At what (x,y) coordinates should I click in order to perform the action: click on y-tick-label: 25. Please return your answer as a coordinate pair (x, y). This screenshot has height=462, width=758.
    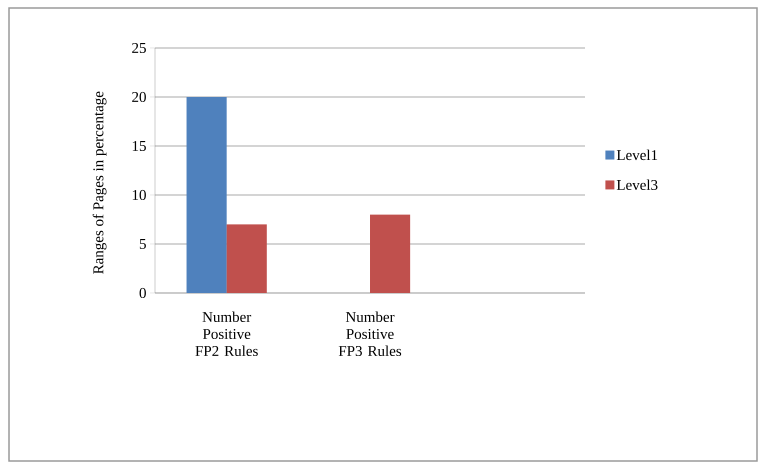
    Looking at the image, I should click on (139, 48).